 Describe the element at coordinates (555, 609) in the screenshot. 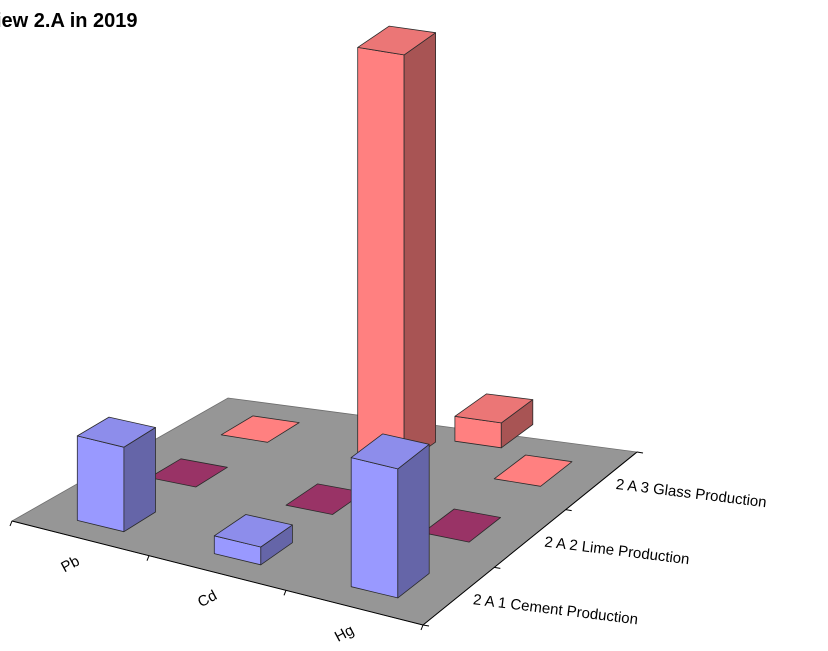

I see `y-tick-label: 2 A 1 Cement Production` at that location.